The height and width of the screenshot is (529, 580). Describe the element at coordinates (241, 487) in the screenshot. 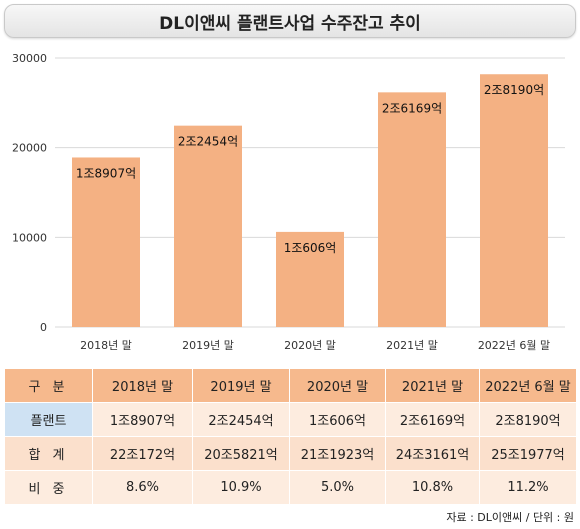

I see `table-cell: 10.9%` at that location.